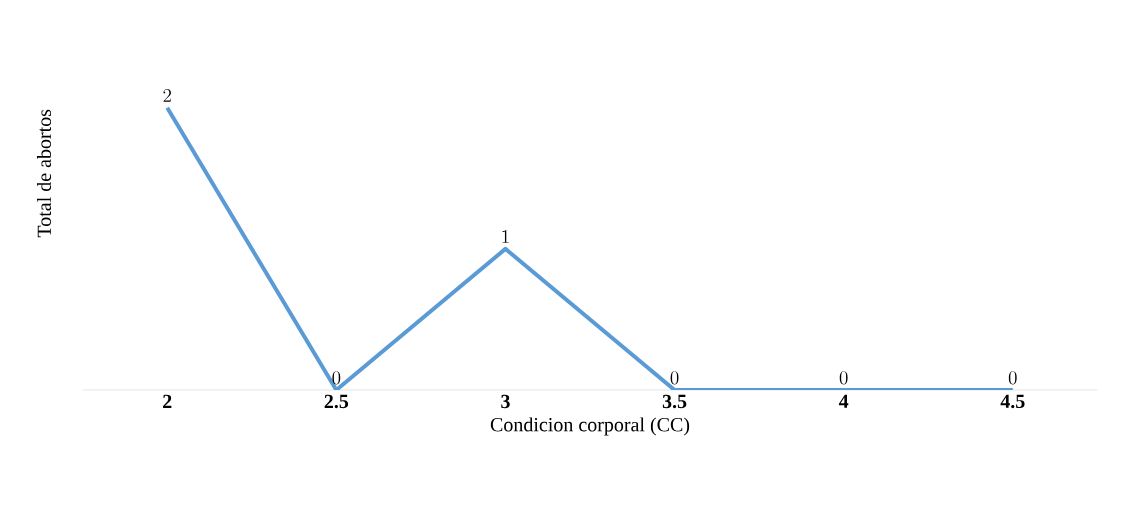 The image size is (1124, 512). What do you see at coordinates (505, 236) in the screenshot?
I see `data-label: 1` at bounding box center [505, 236].